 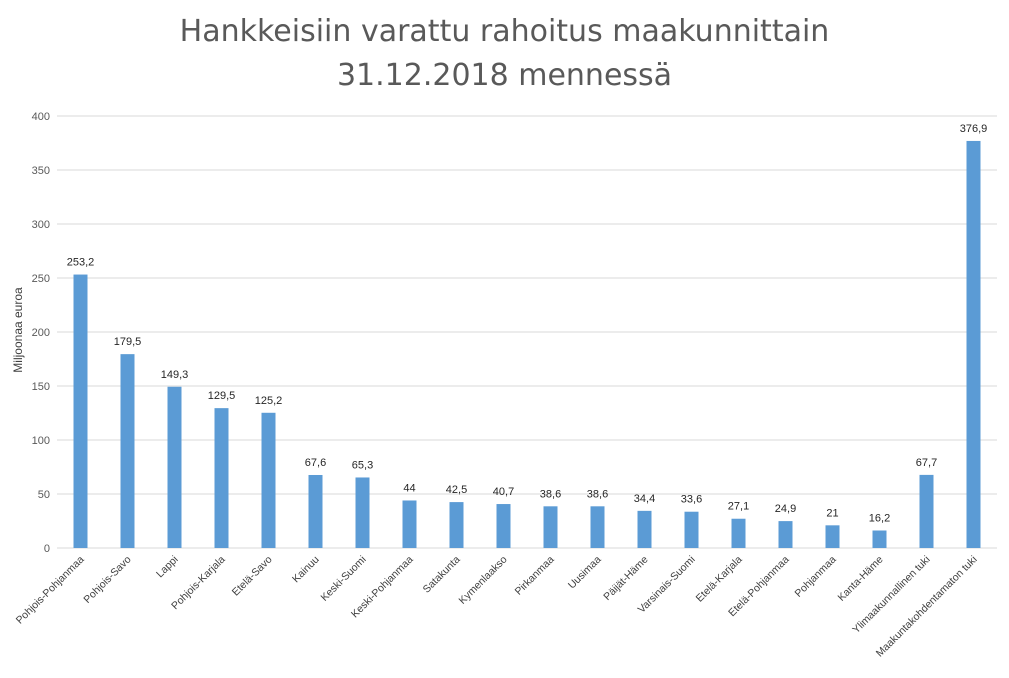 I want to click on y-tick-label: 400, so click(x=41, y=117).